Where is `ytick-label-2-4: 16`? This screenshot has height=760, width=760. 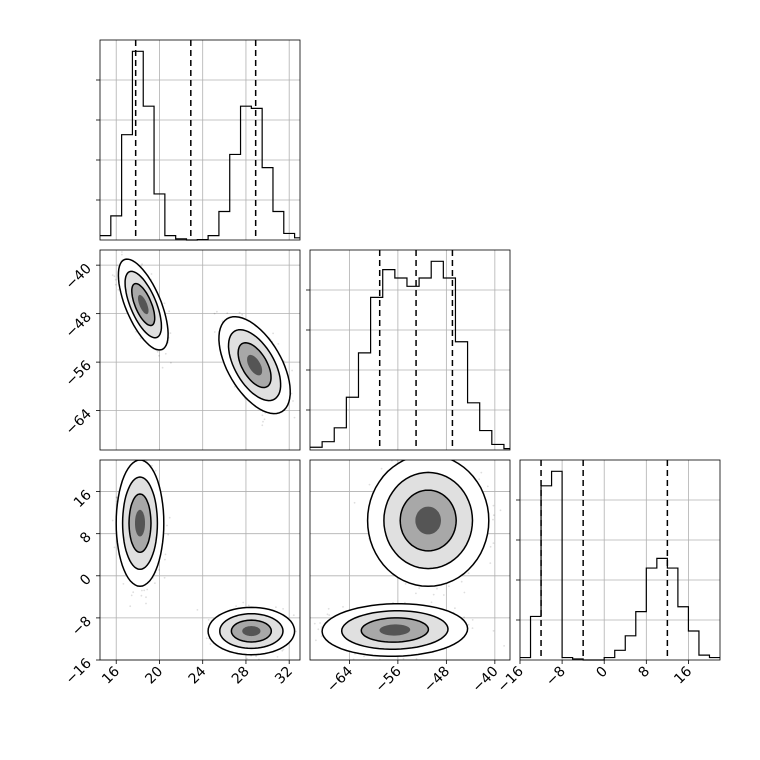
ytick-label-2-4: 16 is located at coordinates (83, 499).